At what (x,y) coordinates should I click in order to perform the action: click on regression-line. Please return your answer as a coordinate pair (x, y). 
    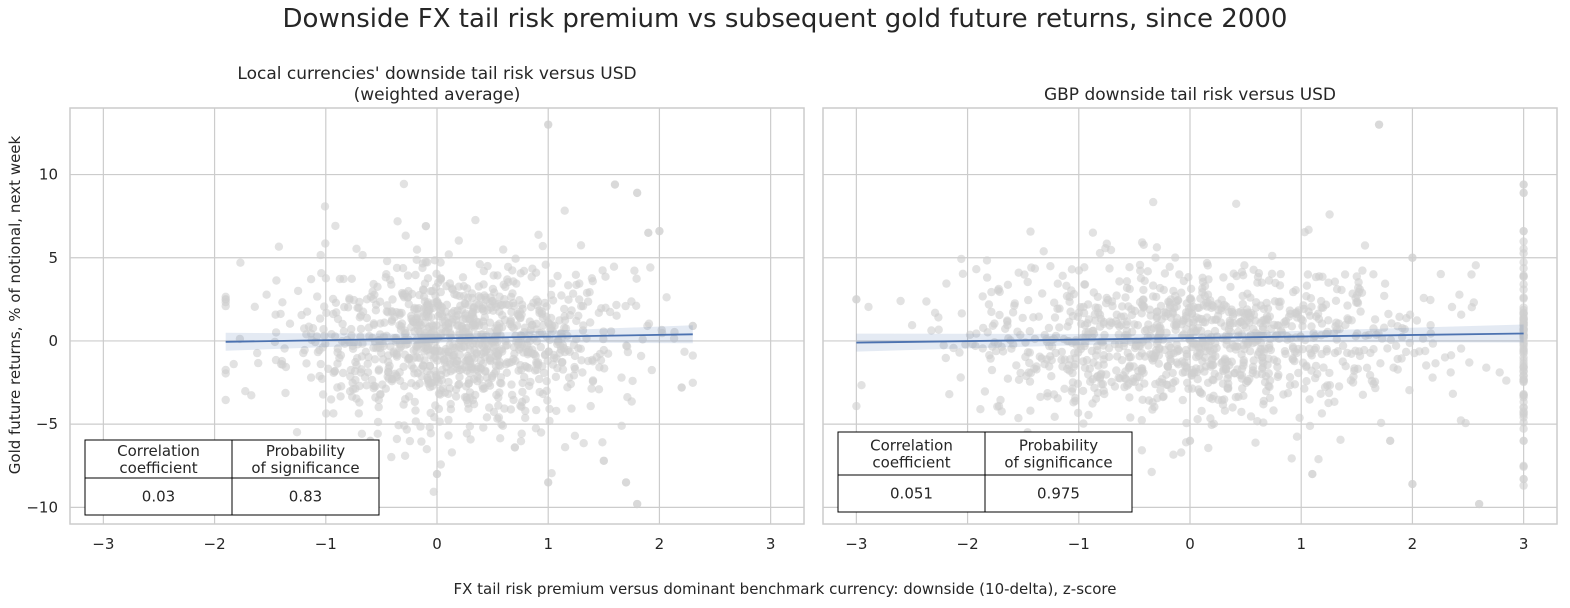
    Looking at the image, I should click on (459, 338).